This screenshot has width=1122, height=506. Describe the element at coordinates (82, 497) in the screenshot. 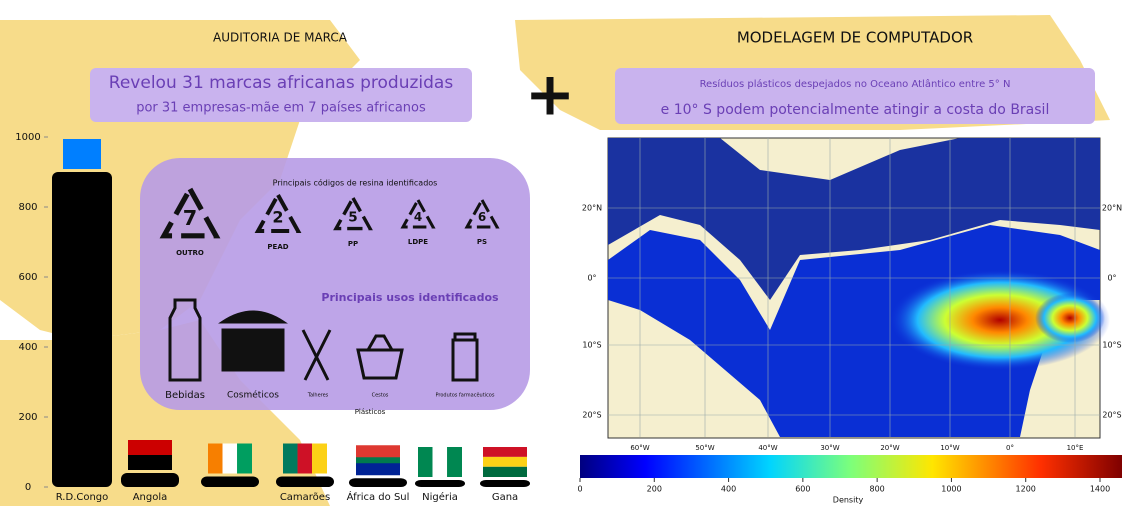

I see `x-tick-label: R.D.Congo` at that location.